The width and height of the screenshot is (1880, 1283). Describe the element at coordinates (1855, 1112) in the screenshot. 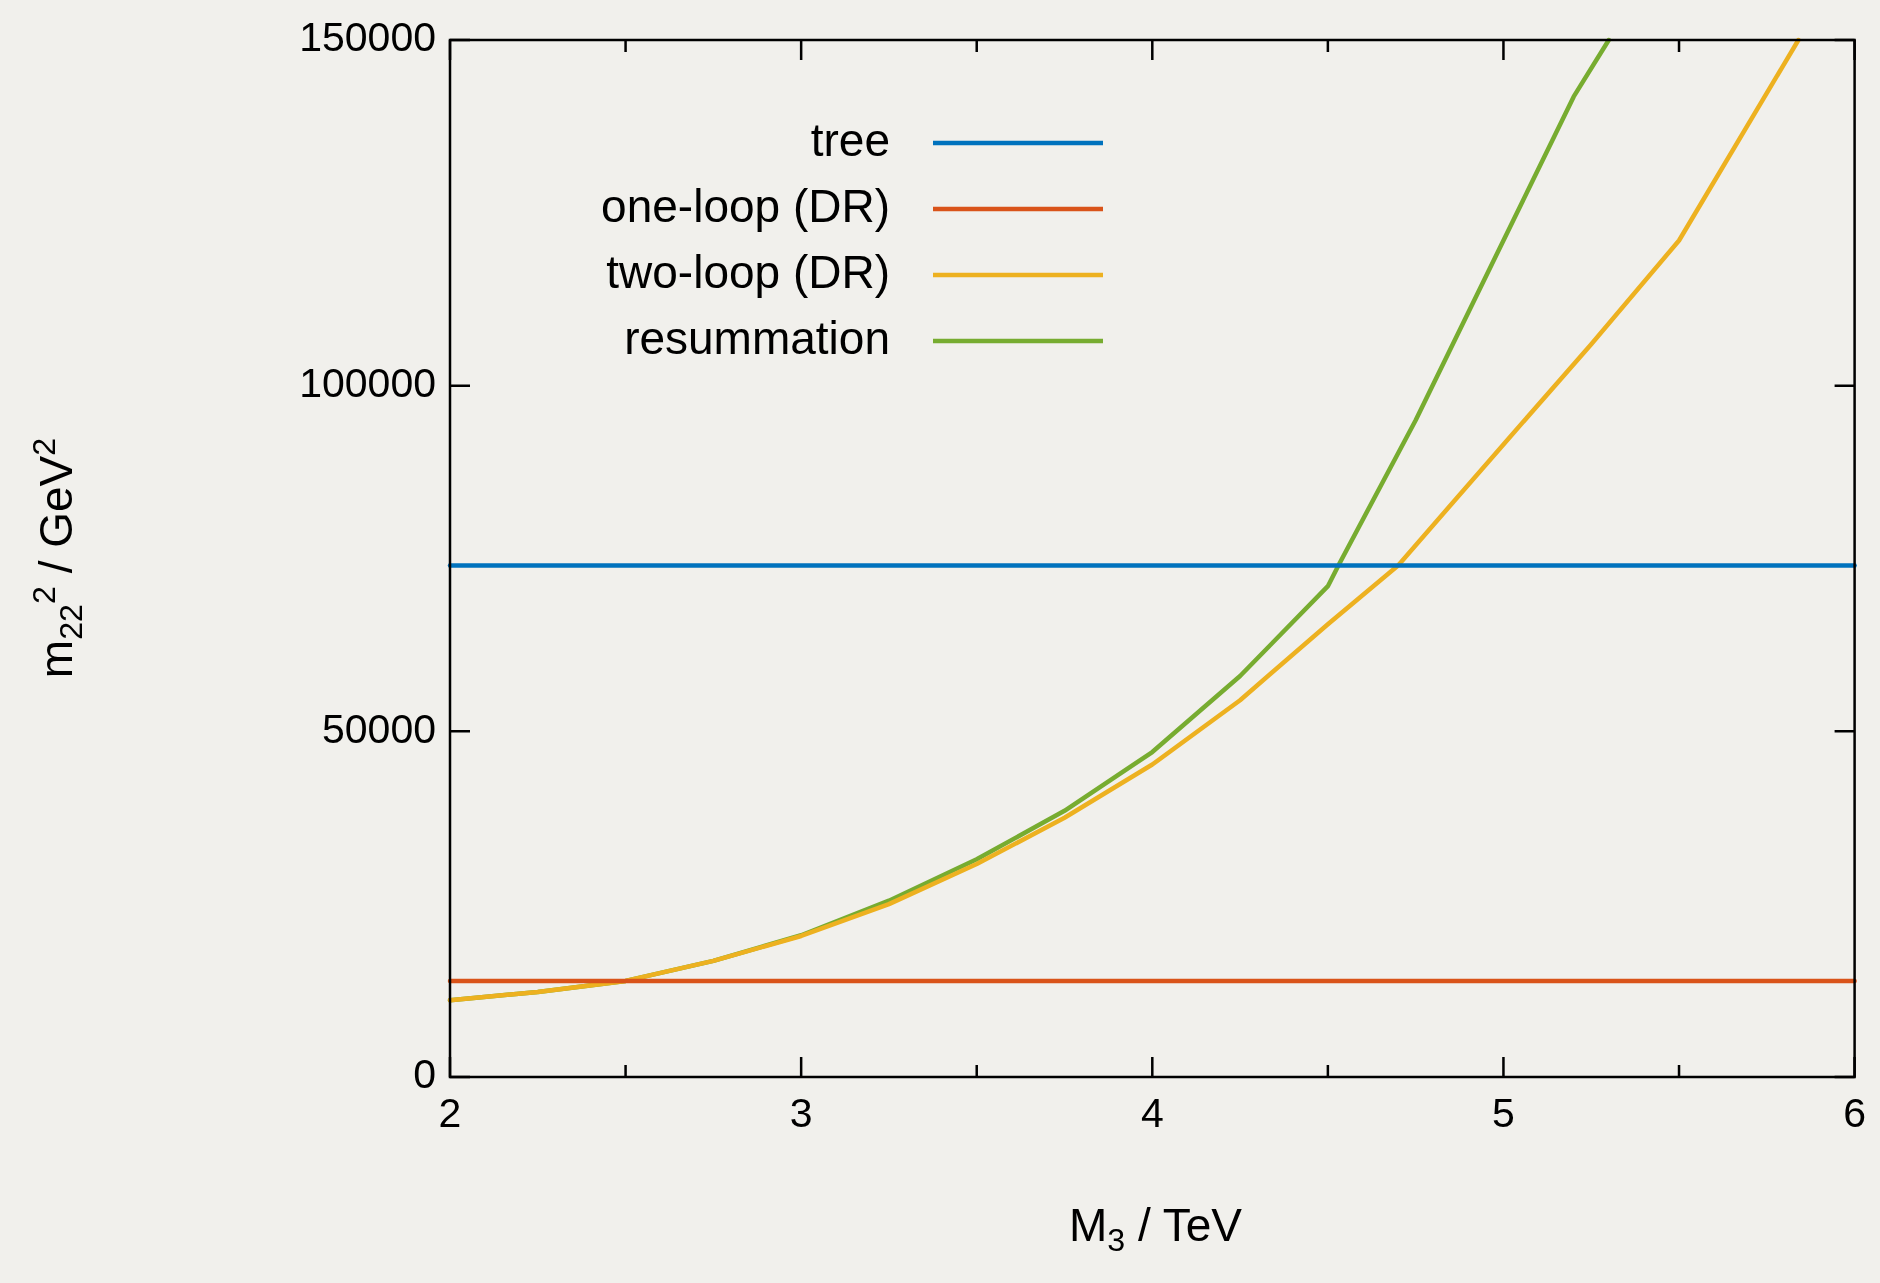

I see `x-tick-label: 6` at that location.